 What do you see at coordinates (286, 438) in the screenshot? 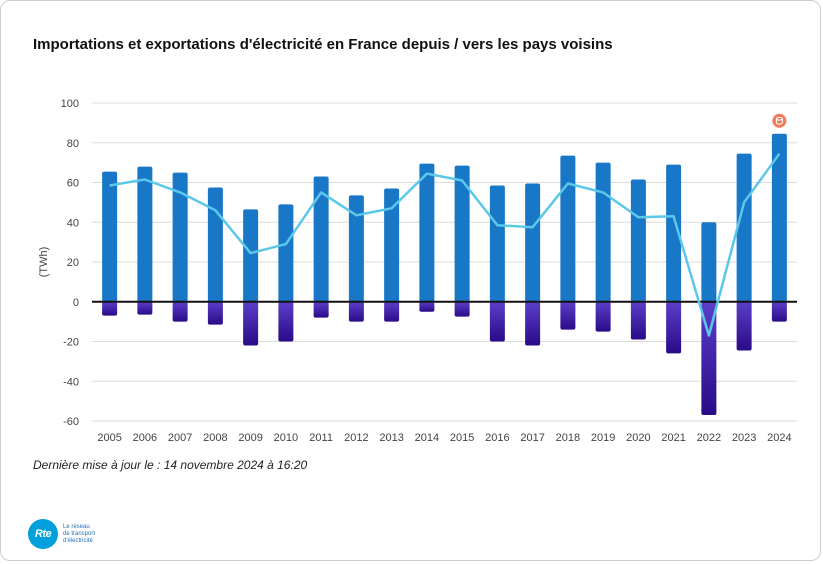
I see `x-tick-label: 2010` at bounding box center [286, 438].